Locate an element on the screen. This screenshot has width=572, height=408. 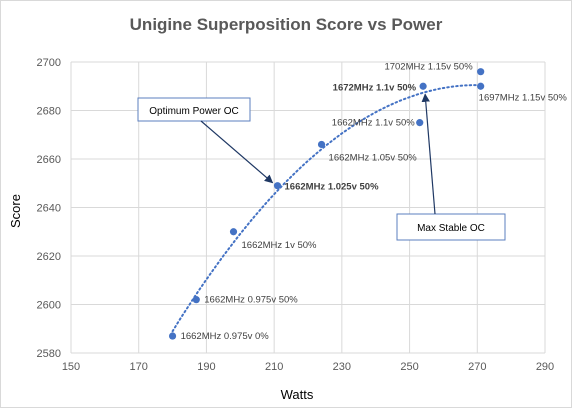
y-tick-label: 2640 is located at coordinates (49, 209).